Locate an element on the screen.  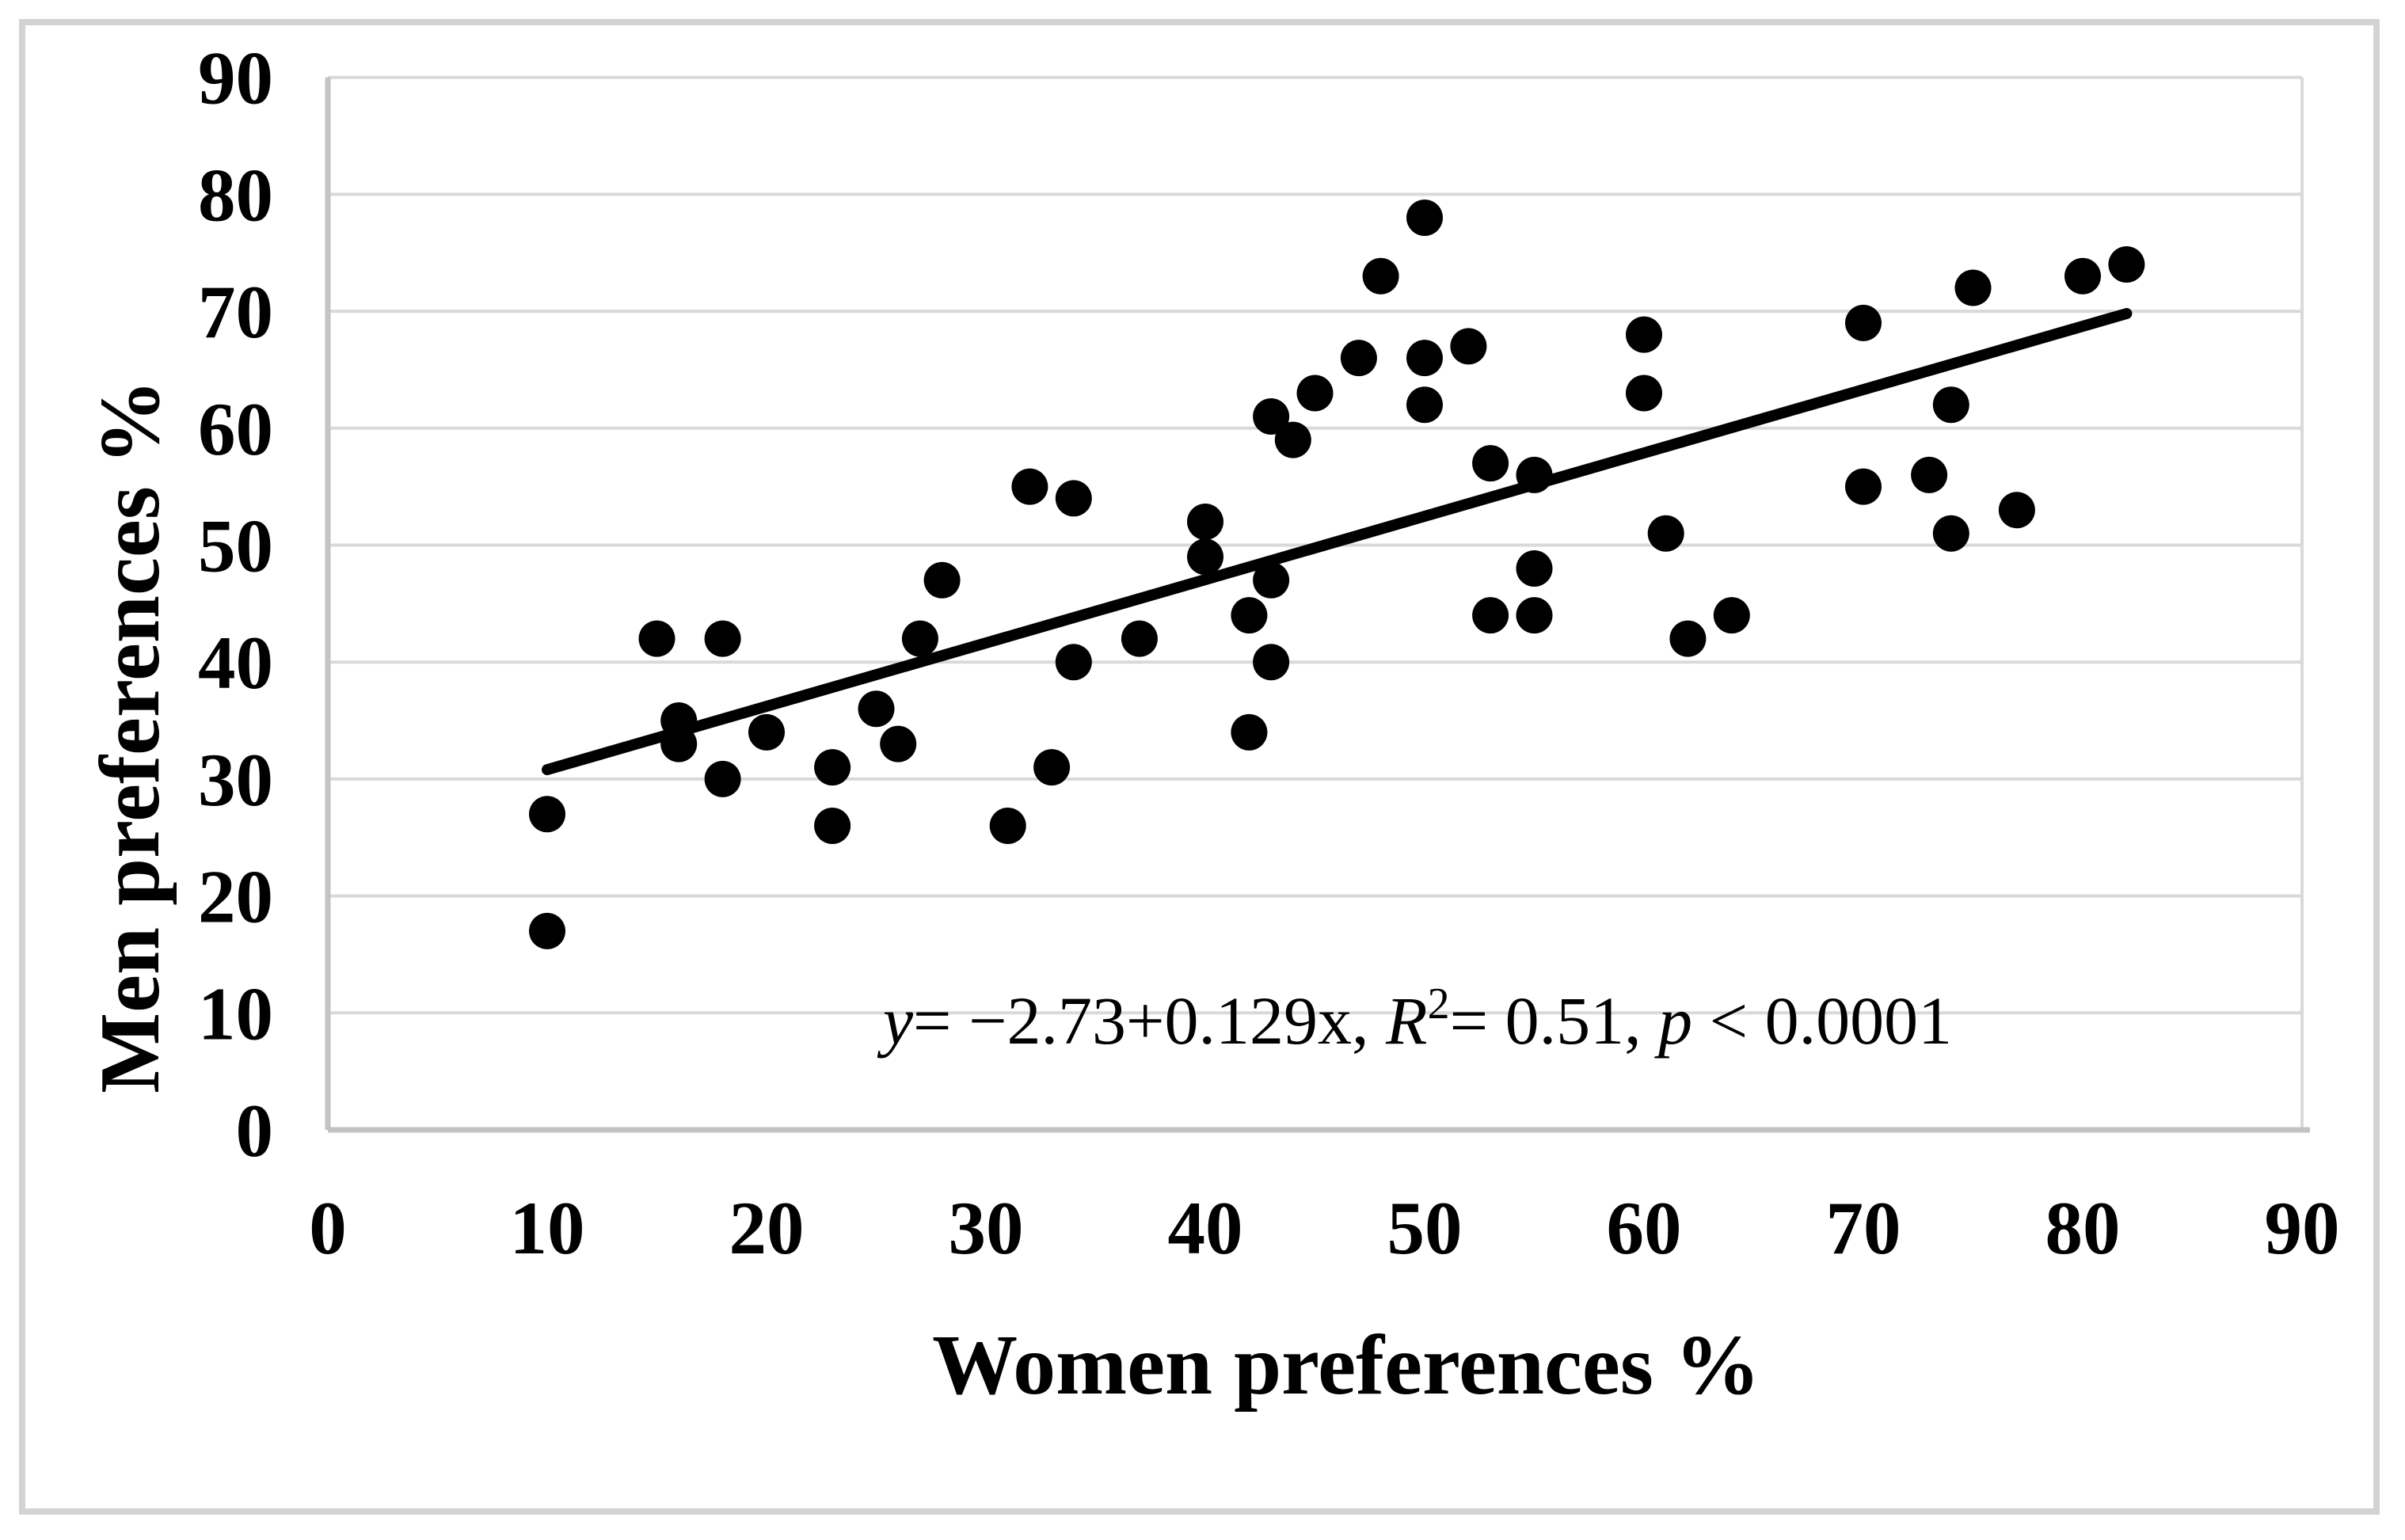
y-tick-label: 40 is located at coordinates (235, 663).